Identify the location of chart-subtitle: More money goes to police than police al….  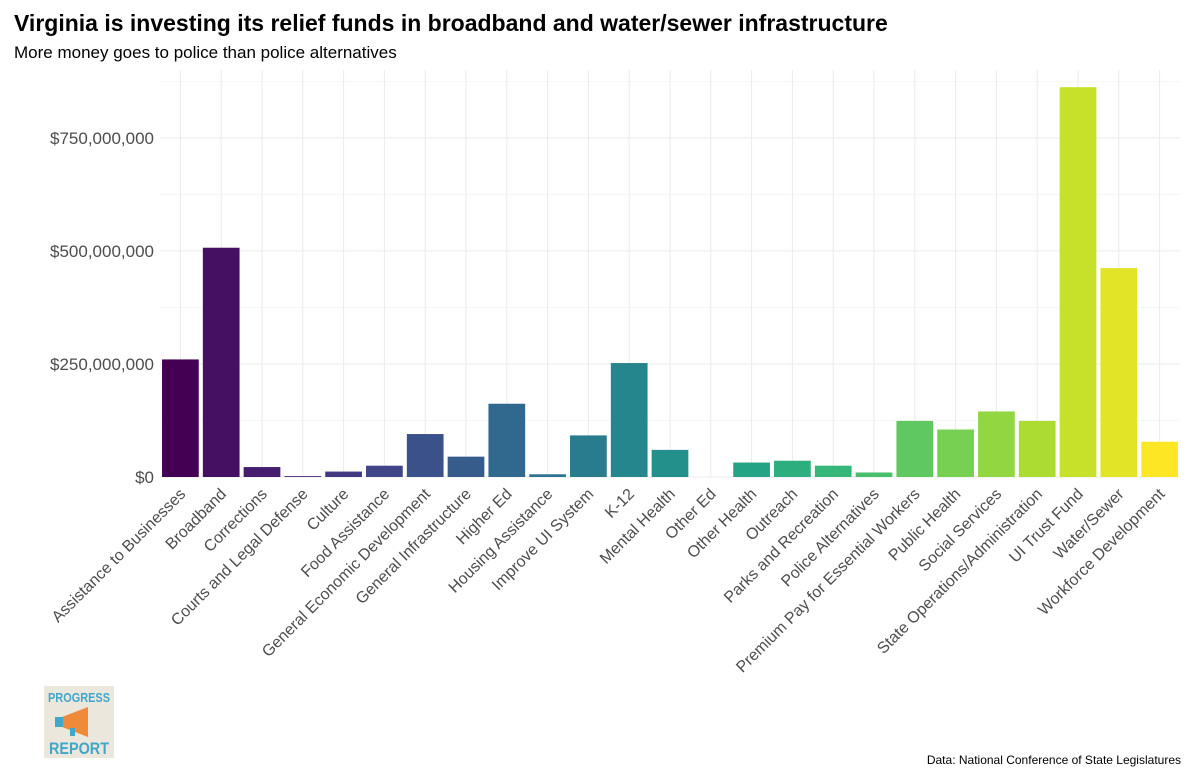
(205, 52).